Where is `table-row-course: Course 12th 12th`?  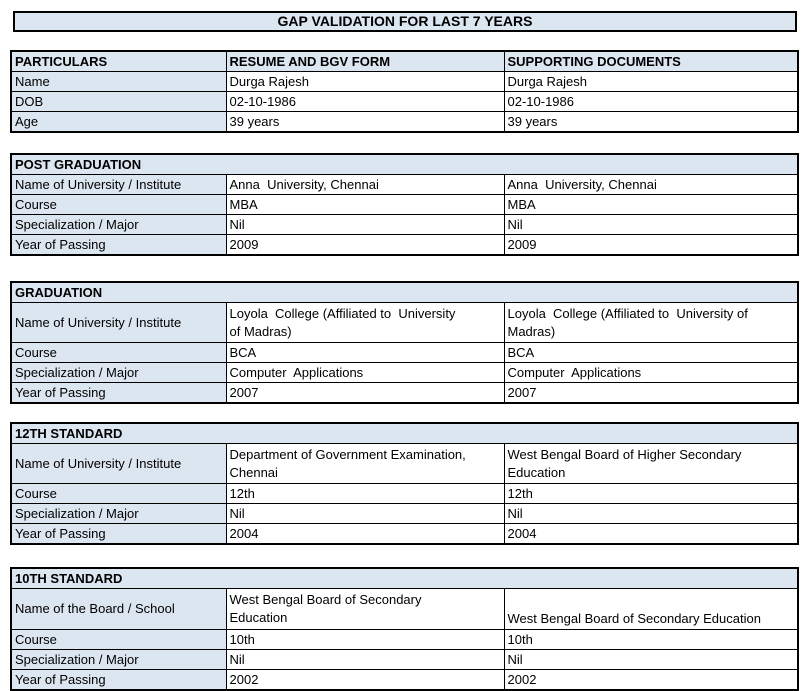 table-row-course: Course 12th 12th is located at coordinates (404, 493).